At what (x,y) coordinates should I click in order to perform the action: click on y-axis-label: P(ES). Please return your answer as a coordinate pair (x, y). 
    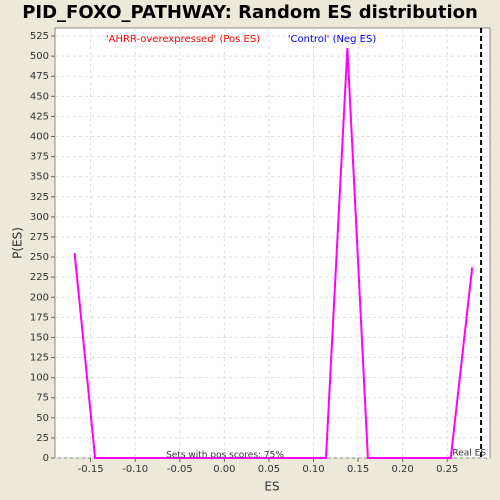
    Looking at the image, I should click on (18, 243).